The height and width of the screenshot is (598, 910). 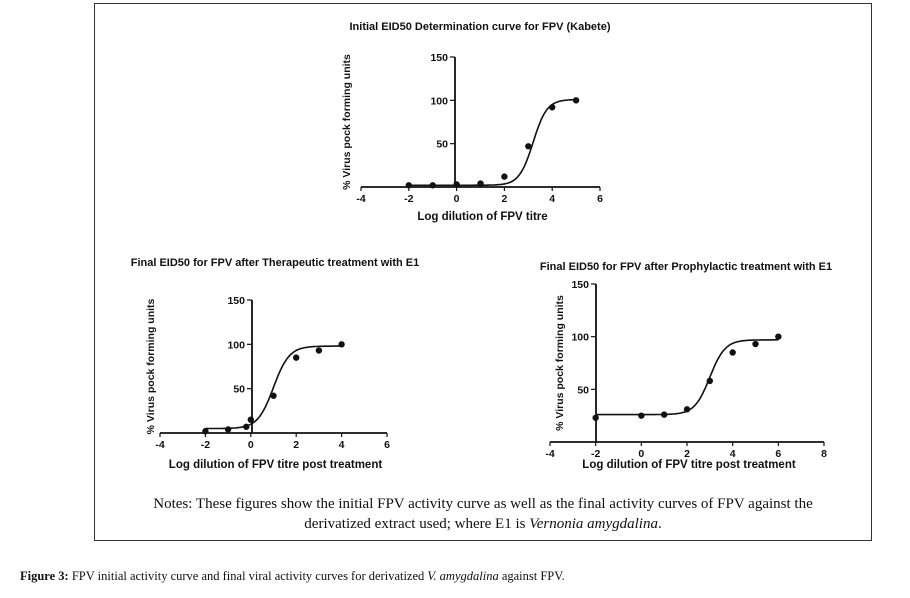 I want to click on caption-species: V. amygdalina, so click(x=463, y=576).